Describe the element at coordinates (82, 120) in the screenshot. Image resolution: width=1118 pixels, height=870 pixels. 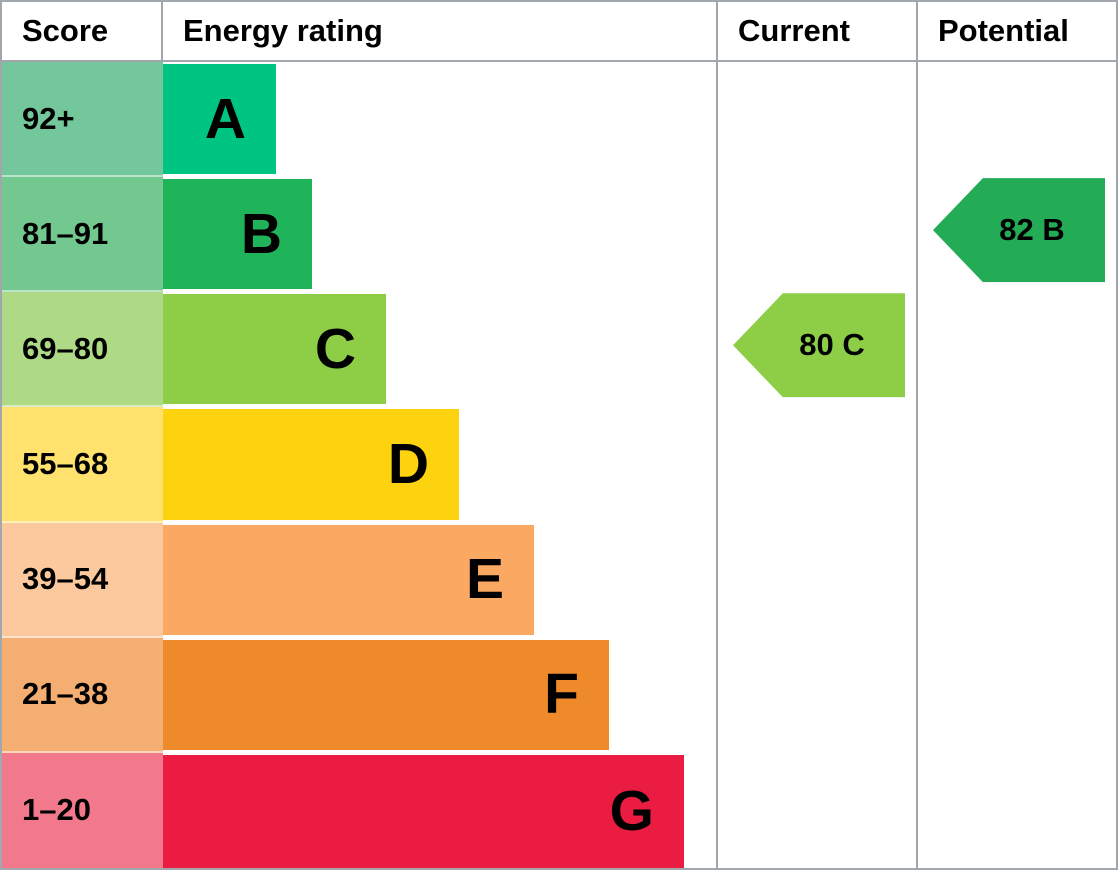
I see `score-range-a: 92+` at that location.